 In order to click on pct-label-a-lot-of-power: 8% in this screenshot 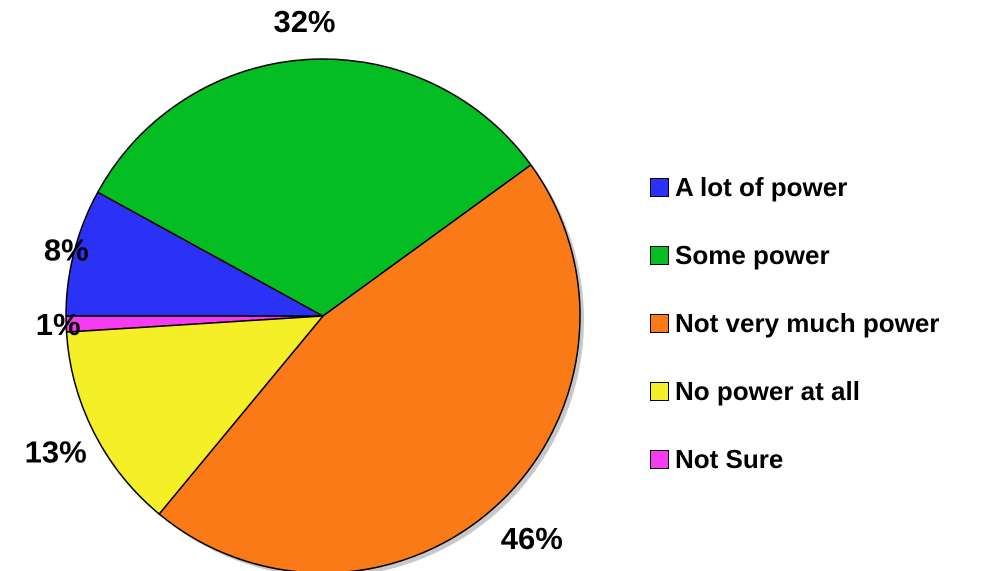, I will do `click(66, 250)`.